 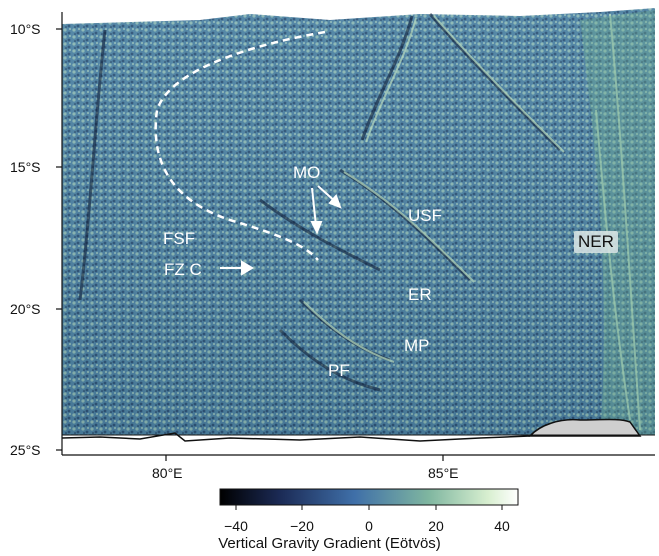 I want to click on bottom-profile, so click(x=358, y=435).